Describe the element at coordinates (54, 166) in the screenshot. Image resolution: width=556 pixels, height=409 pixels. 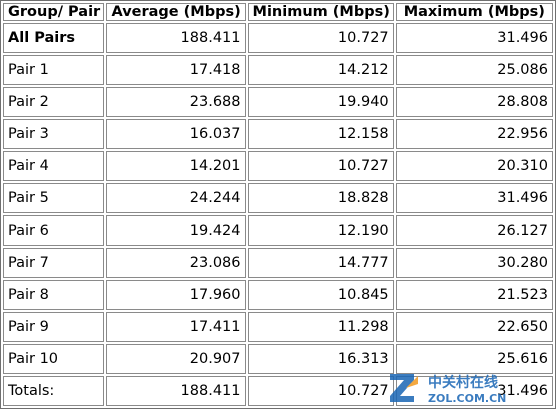
I see `row-label: Pair 4` at that location.